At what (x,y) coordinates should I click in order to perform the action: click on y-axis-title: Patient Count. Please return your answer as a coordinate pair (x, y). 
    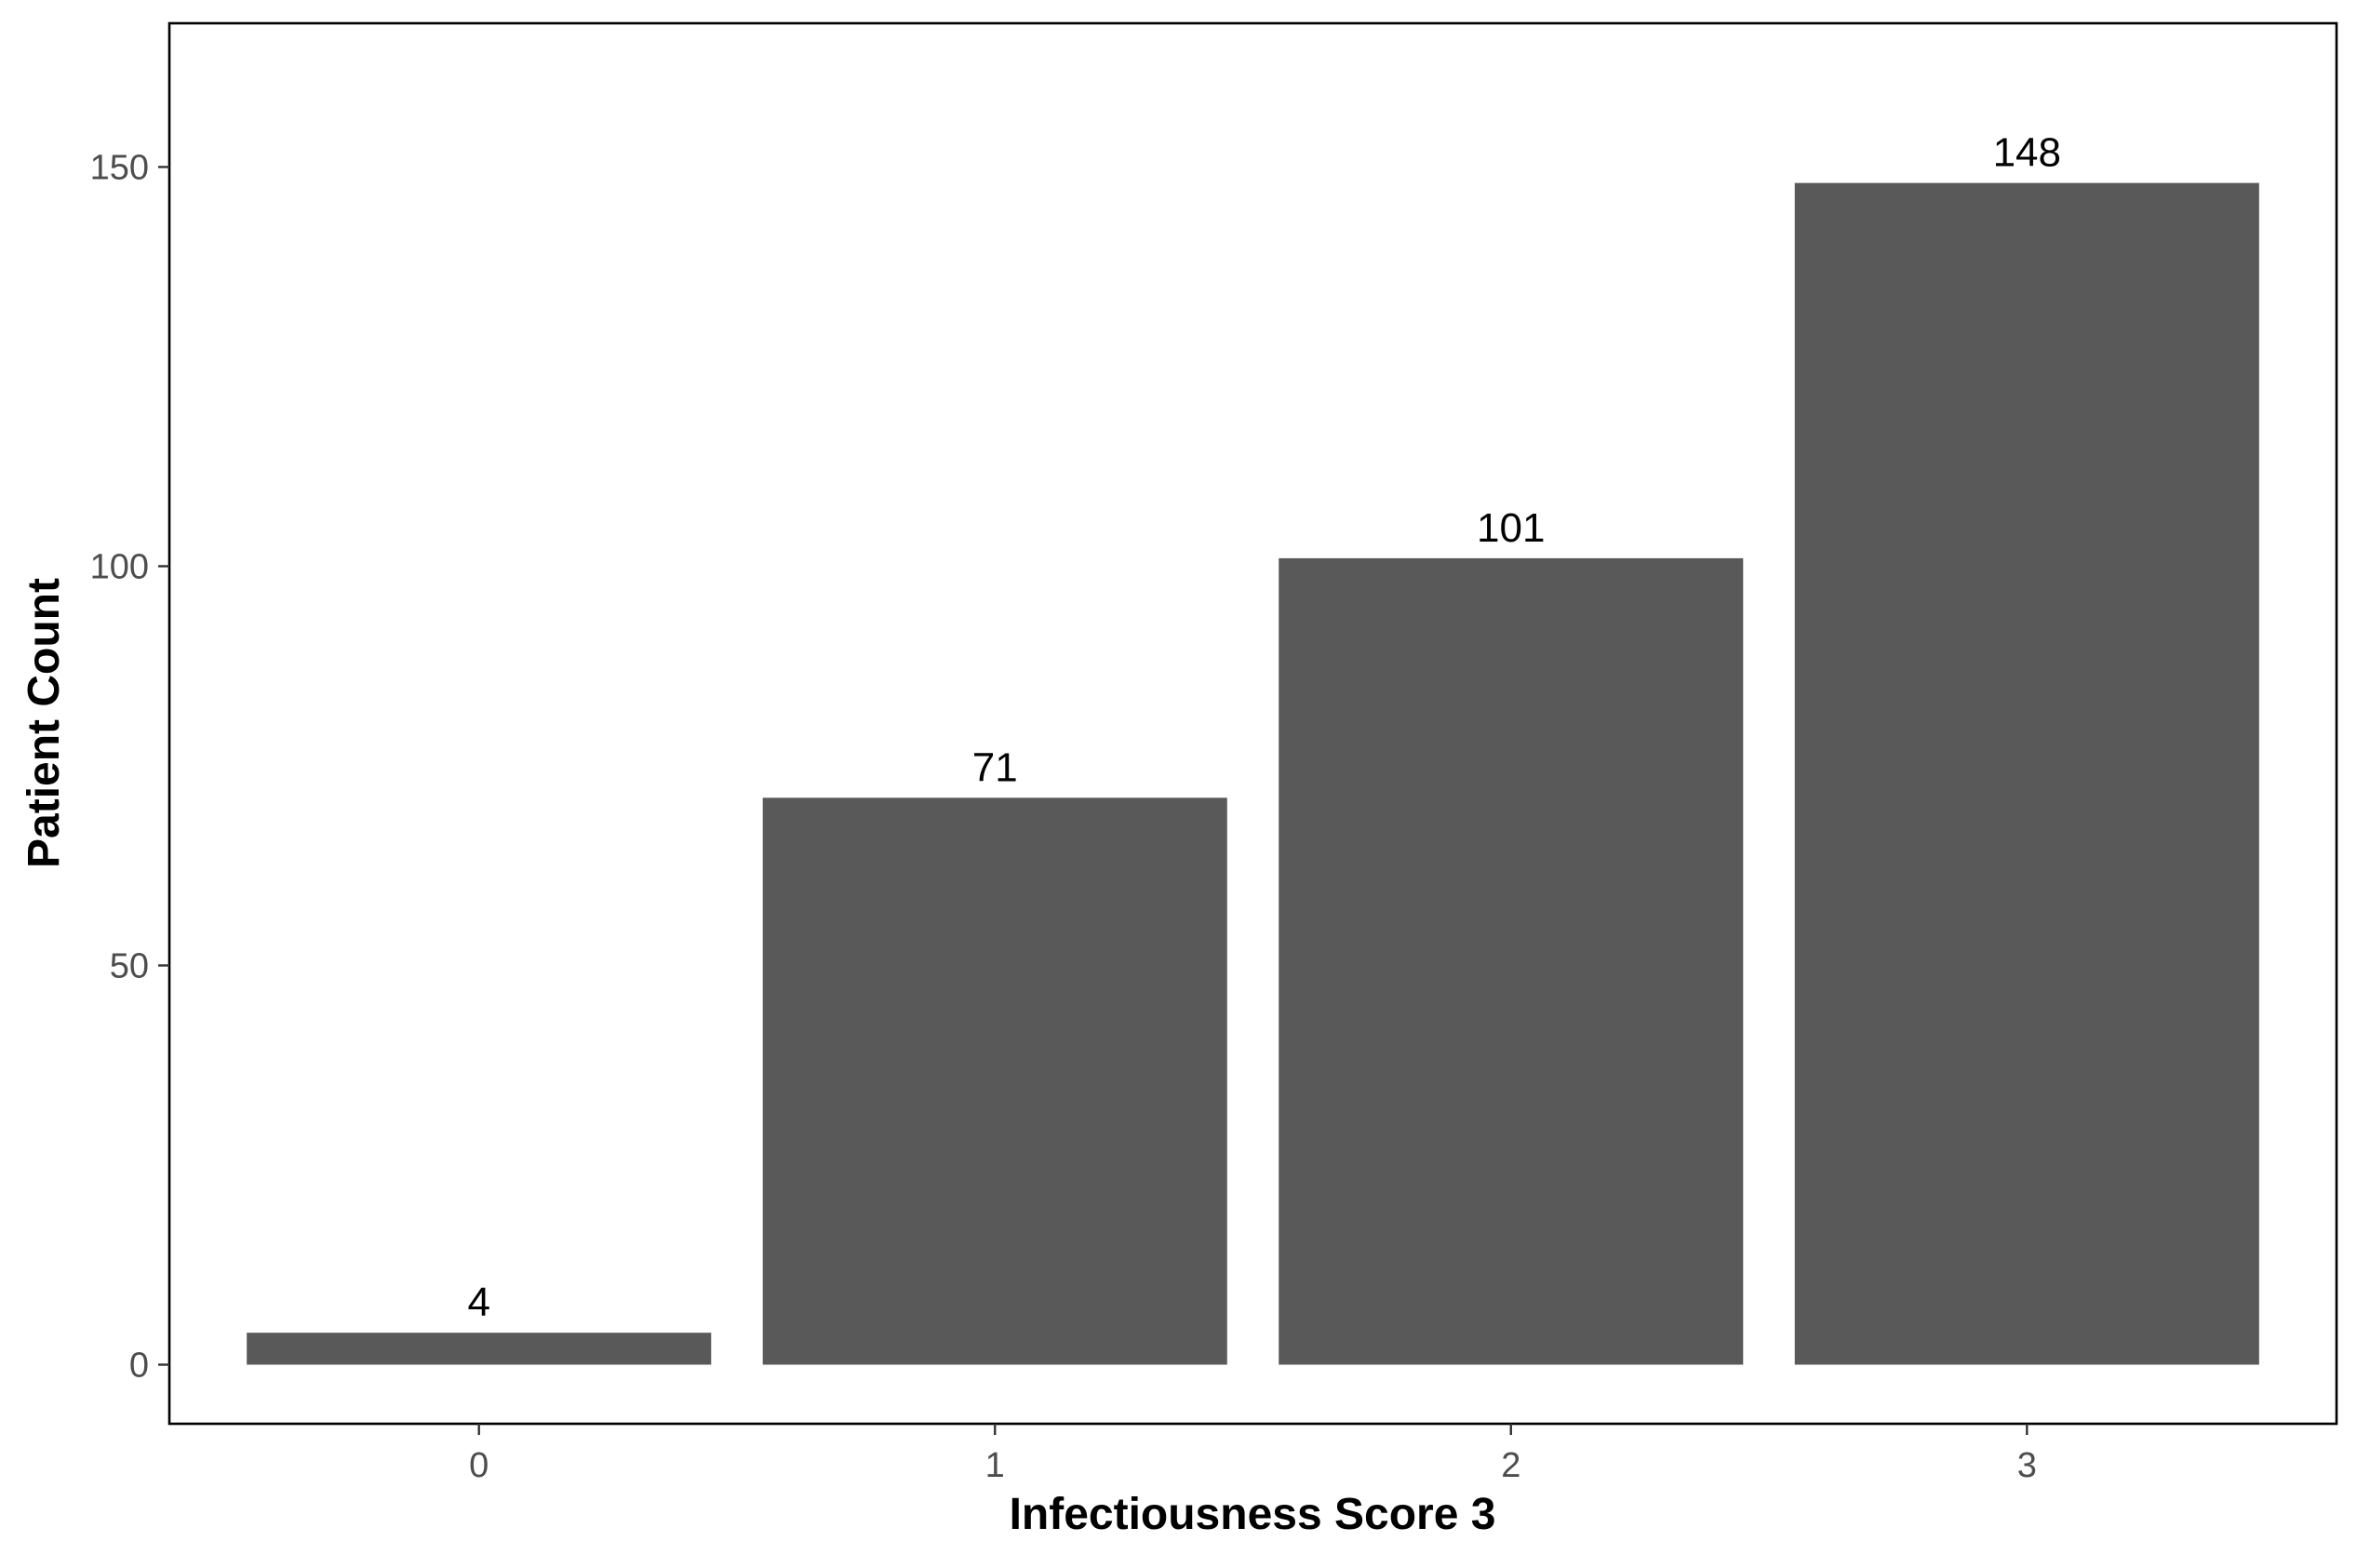
    Looking at the image, I should click on (44, 723).